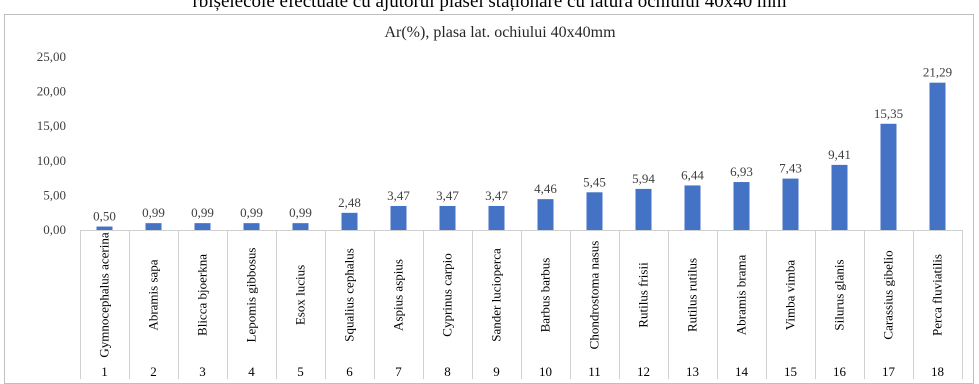 This screenshot has height=384, width=979. Describe the element at coordinates (839, 294) in the screenshot. I see `category-label: Silurus glanis` at that location.